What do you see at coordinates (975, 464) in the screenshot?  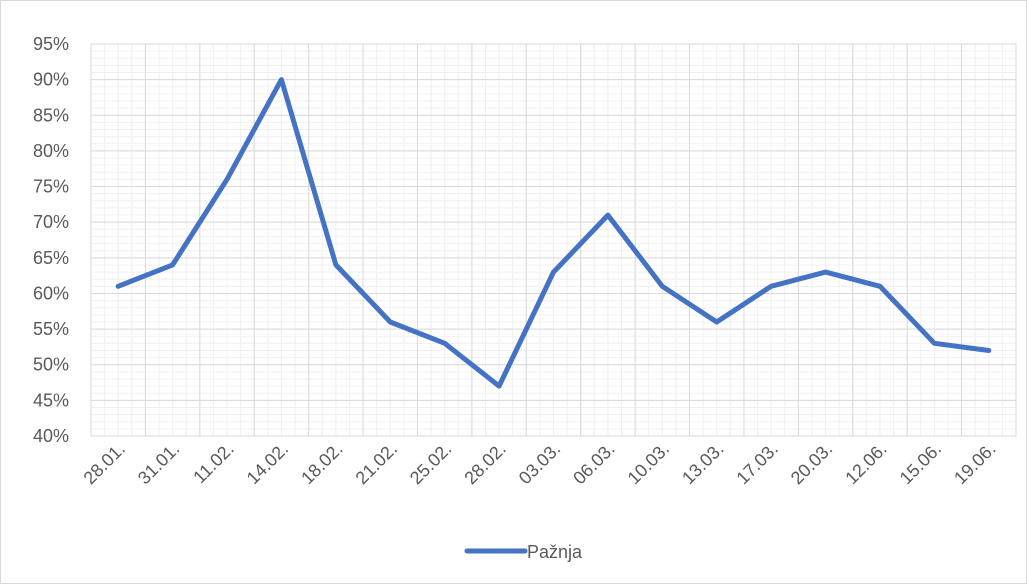 I see `x-tick-label: 19.06.` at bounding box center [975, 464].